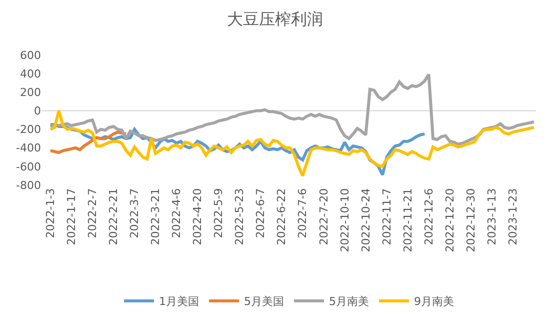 The height and width of the screenshot is (327, 550). I want to click on legend-label: 5月美国, so click(264, 301).